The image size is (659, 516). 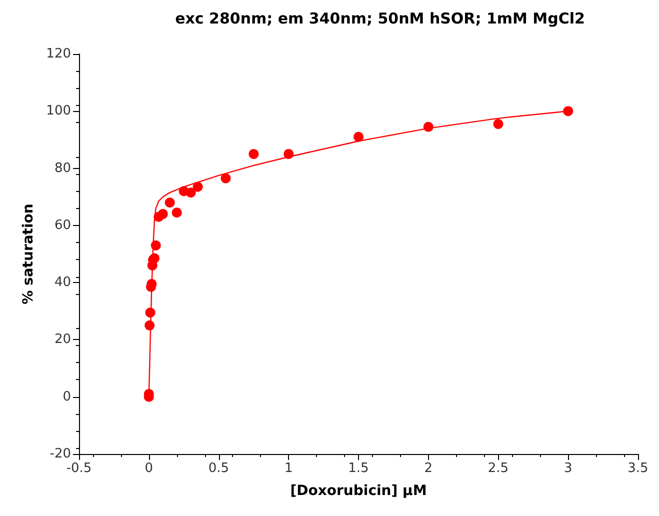 What do you see at coordinates (288, 468) in the screenshot?
I see `x-tick-label: 1` at bounding box center [288, 468].